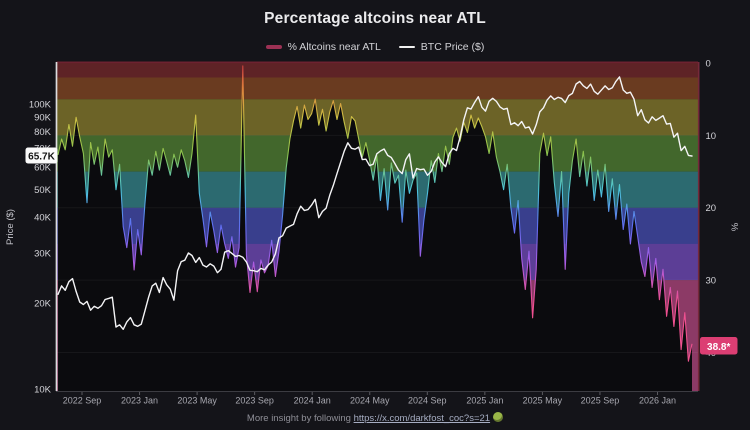  I want to click on price-tick-label: 40K, so click(43, 218).